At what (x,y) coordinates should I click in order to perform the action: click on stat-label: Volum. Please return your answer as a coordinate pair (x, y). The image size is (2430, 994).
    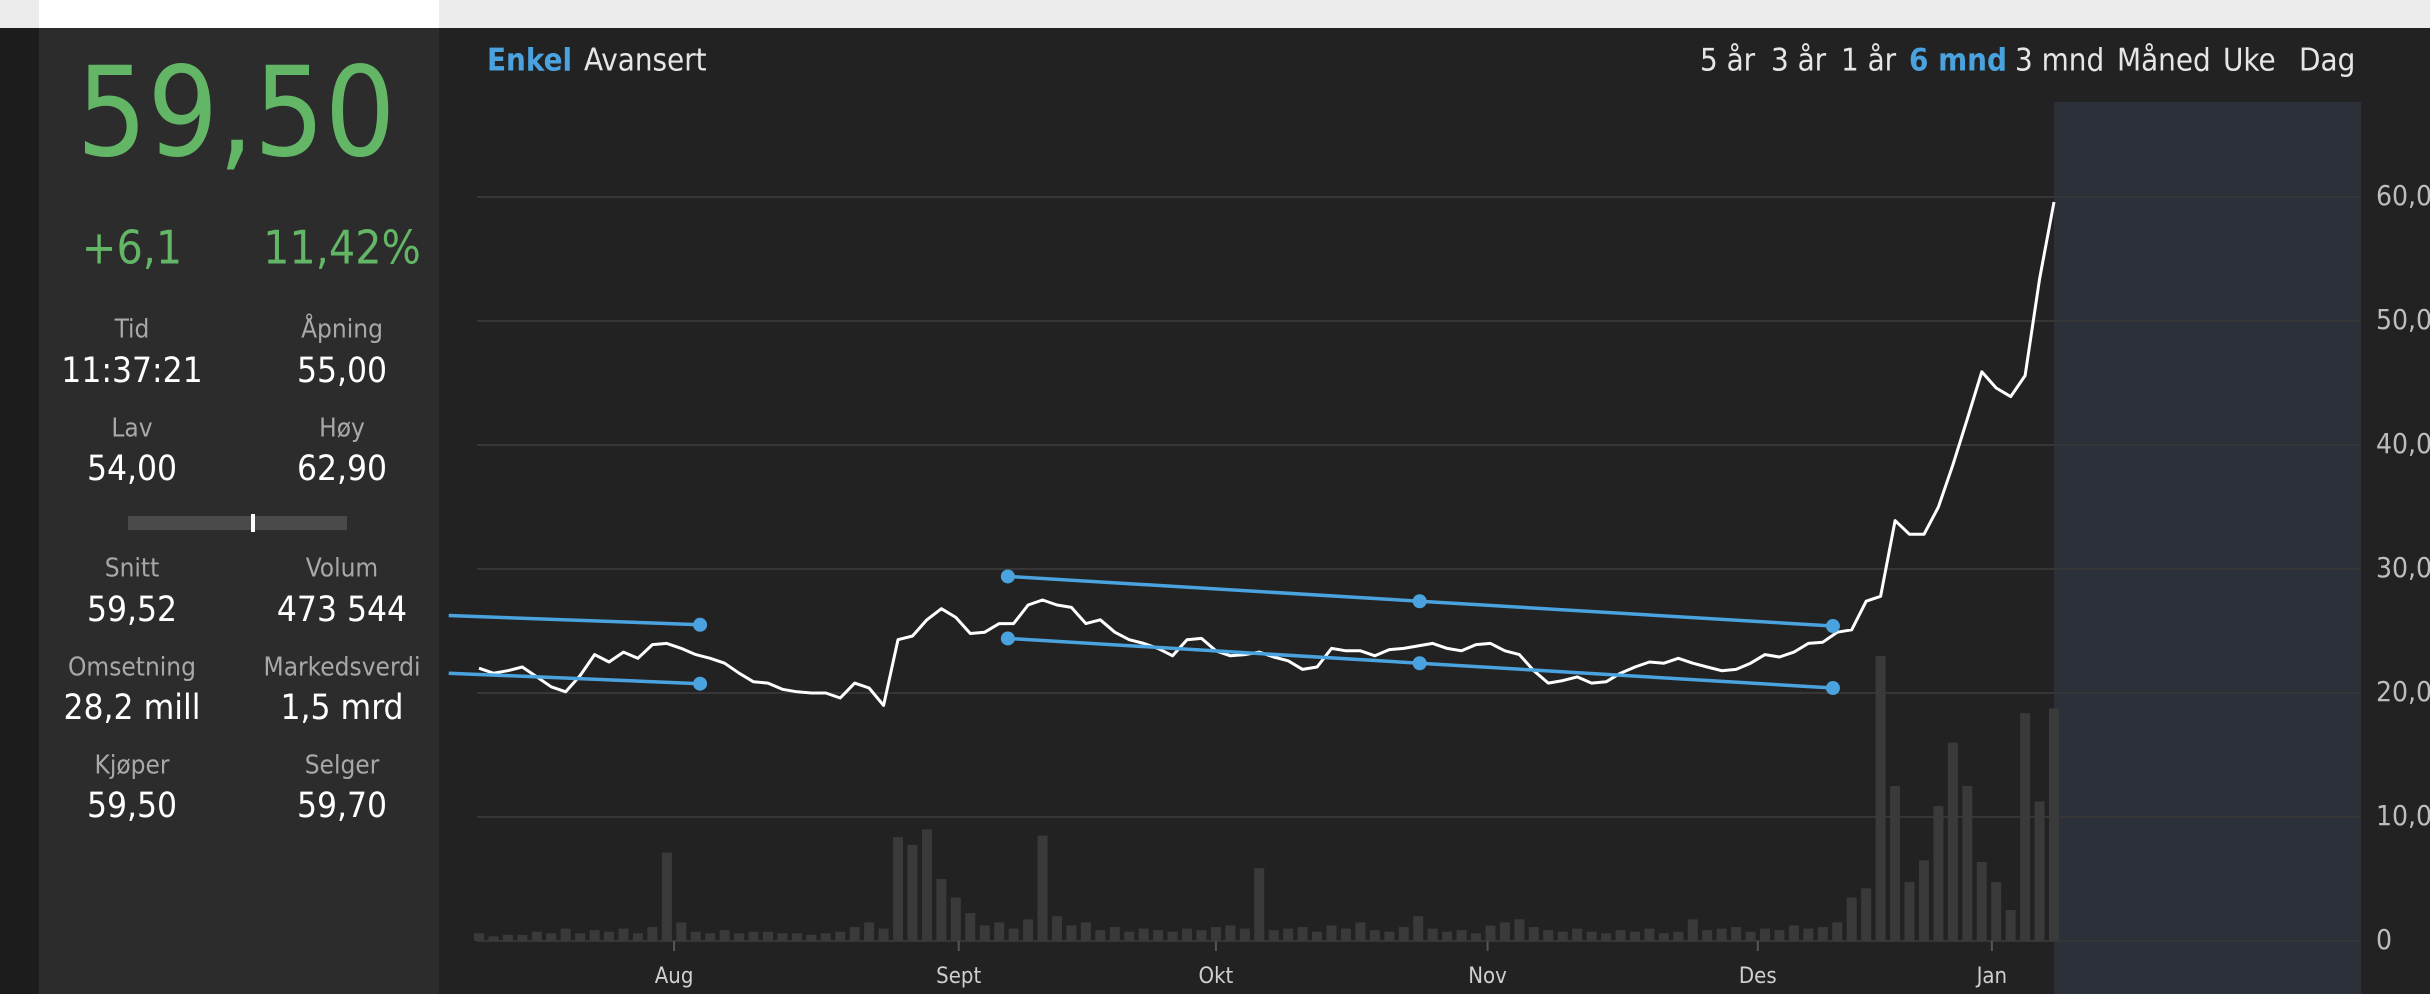
    Looking at the image, I should click on (342, 569).